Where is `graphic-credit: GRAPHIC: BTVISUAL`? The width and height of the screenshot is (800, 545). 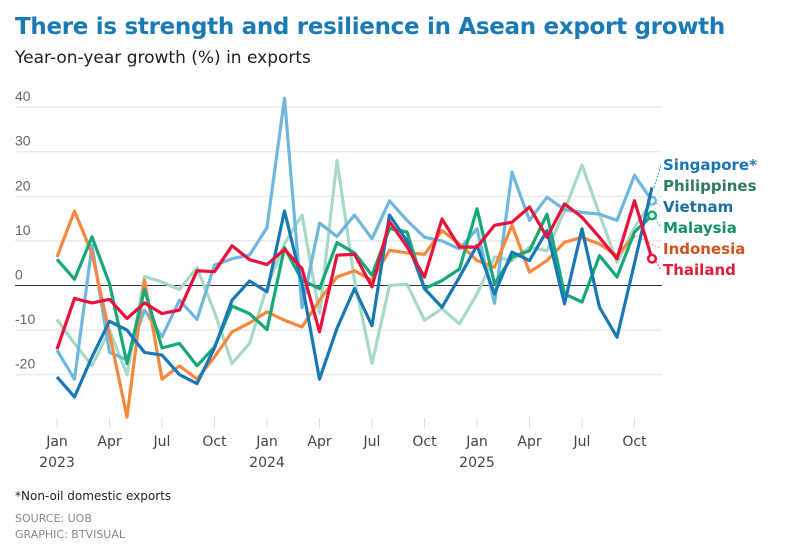 graphic-credit: GRAPHIC: BTVISUAL is located at coordinates (70, 534).